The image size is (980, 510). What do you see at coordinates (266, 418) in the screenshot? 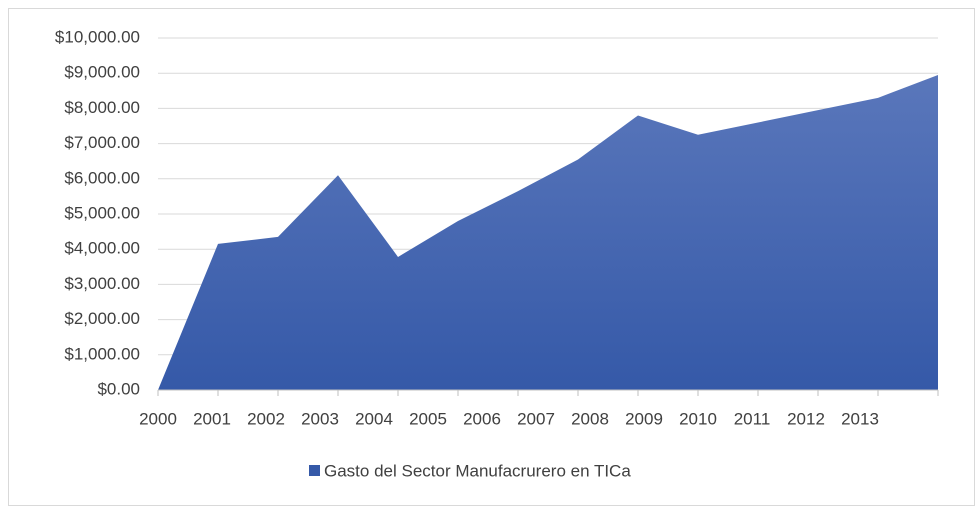
I see `x-tick-label: 2002` at bounding box center [266, 418].